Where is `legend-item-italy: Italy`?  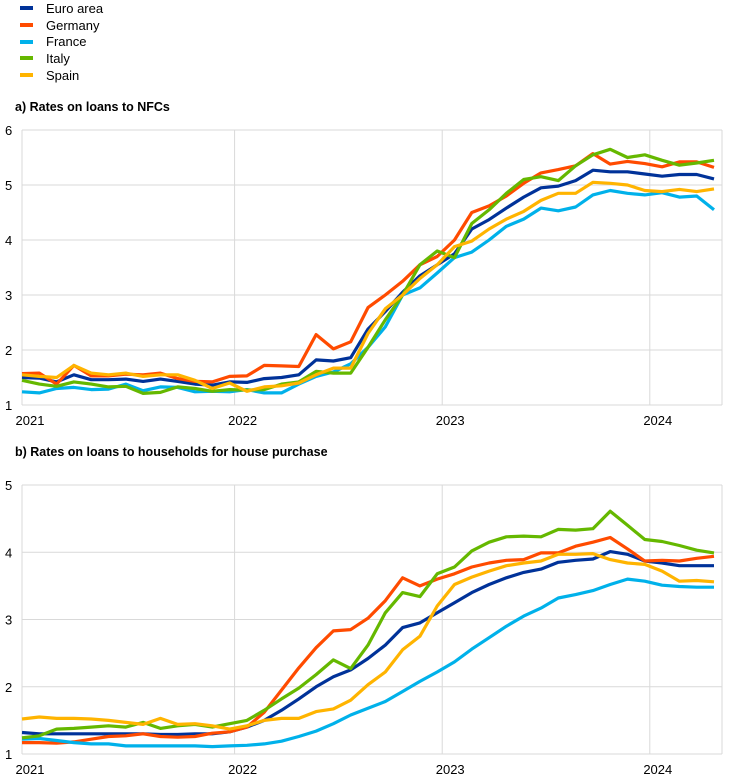
legend-item-italy: Italy is located at coordinates (61, 58).